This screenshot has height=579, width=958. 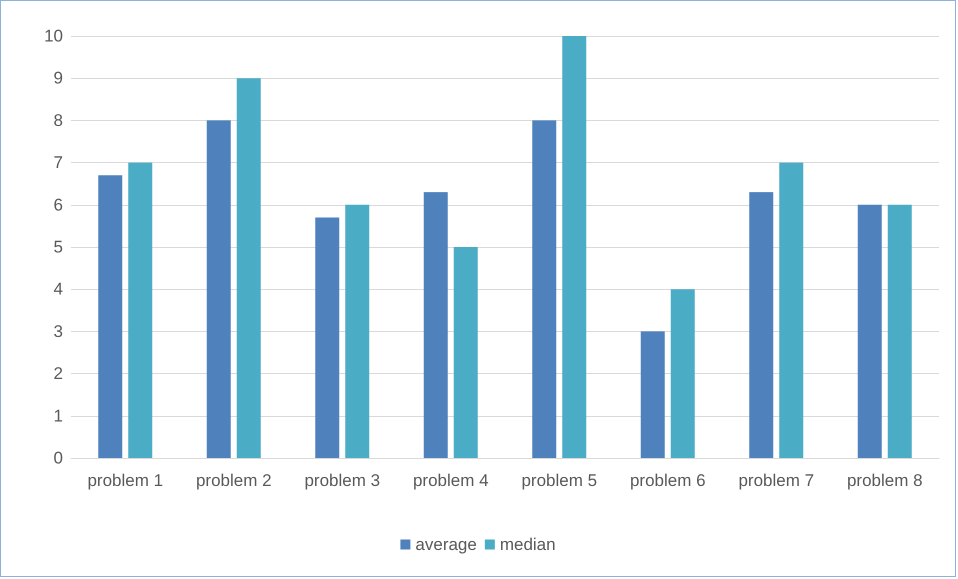 I want to click on y-tick-label: 3, so click(x=58, y=331).